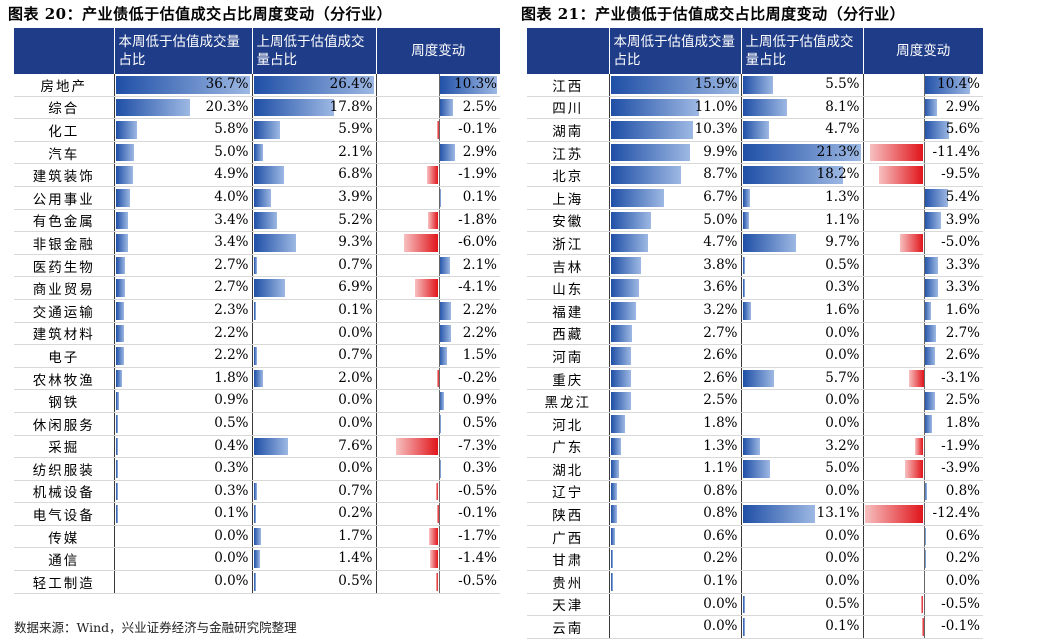 The width and height of the screenshot is (1042, 644). Describe the element at coordinates (568, 175) in the screenshot. I see `row-category: 北京` at that location.